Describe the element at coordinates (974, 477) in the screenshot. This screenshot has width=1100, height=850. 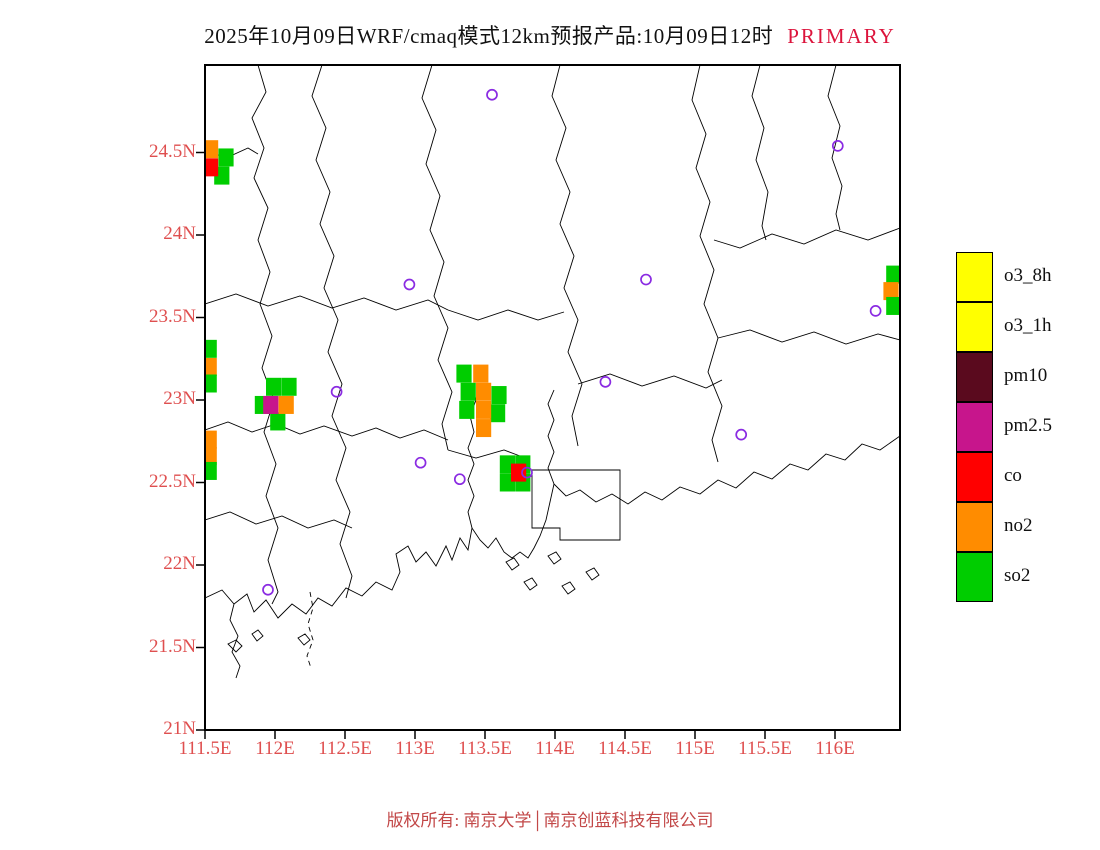
I see `legend-swatch-co` at that location.